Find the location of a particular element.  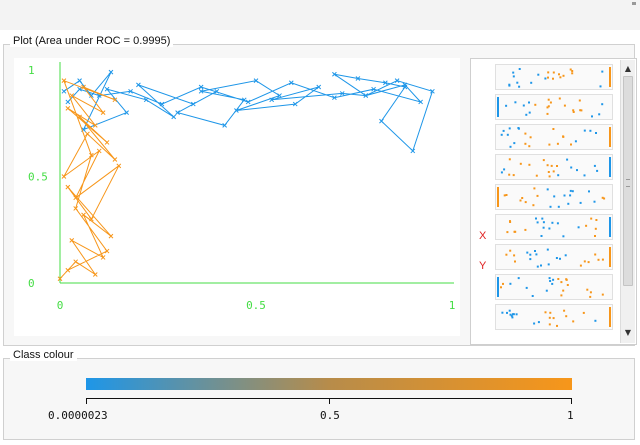

gradient-mid-label: 0.5 is located at coordinates (330, 415).